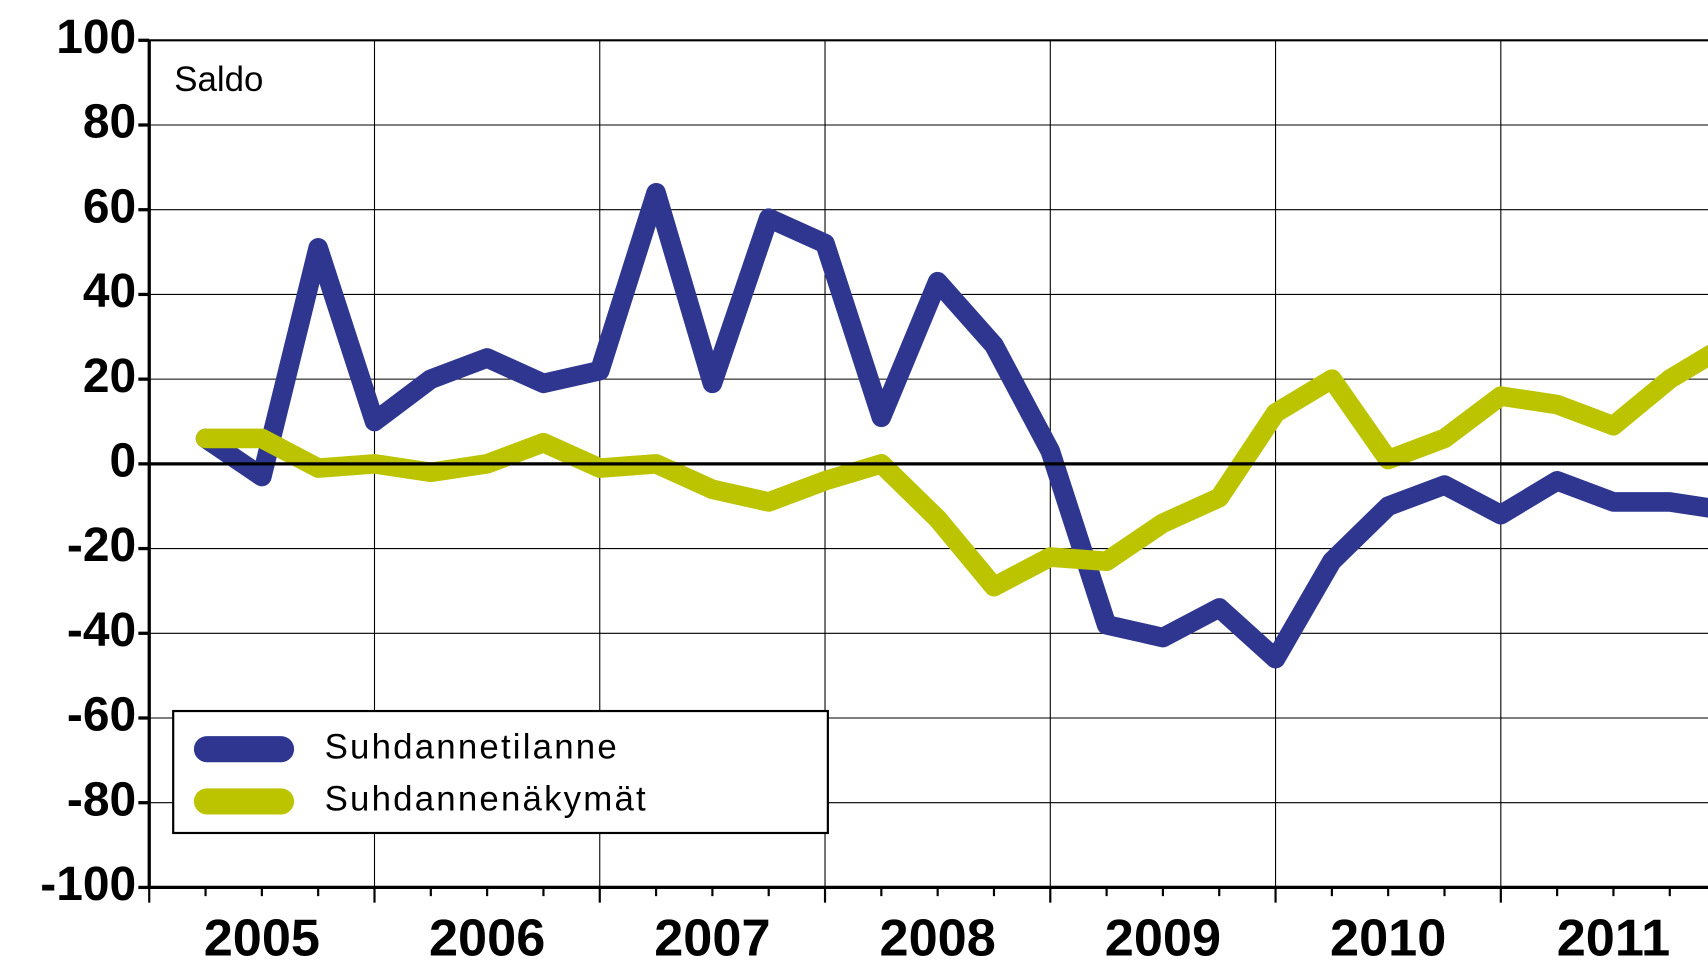 This screenshot has width=1708, height=968. What do you see at coordinates (262, 939) in the screenshot?
I see `x-tick-label: 2005` at bounding box center [262, 939].